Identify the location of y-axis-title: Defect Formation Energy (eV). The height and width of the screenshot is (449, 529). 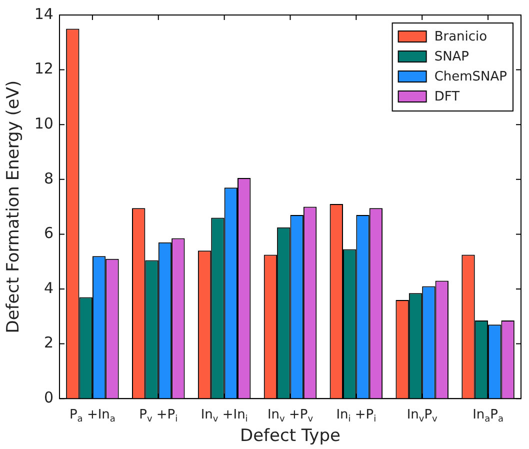
(14, 207).